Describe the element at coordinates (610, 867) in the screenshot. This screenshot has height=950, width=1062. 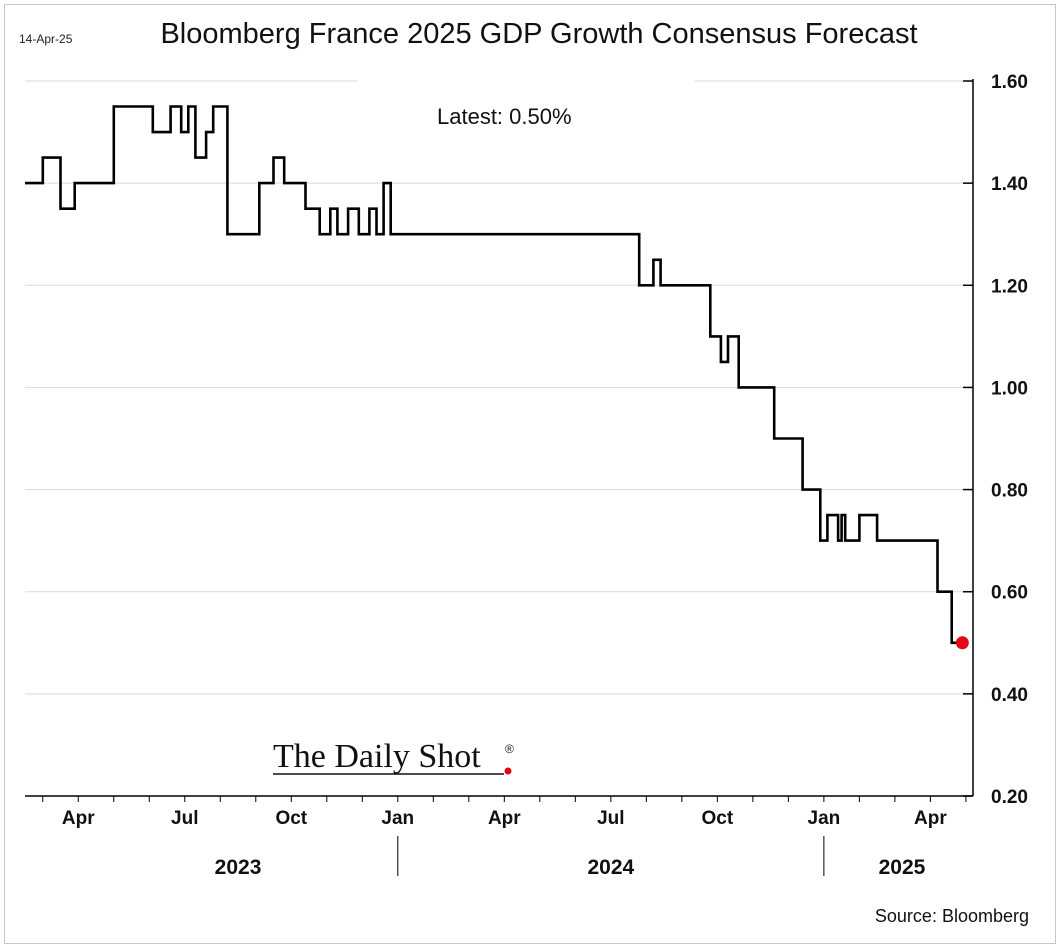
I see `year-label: 2024` at that location.